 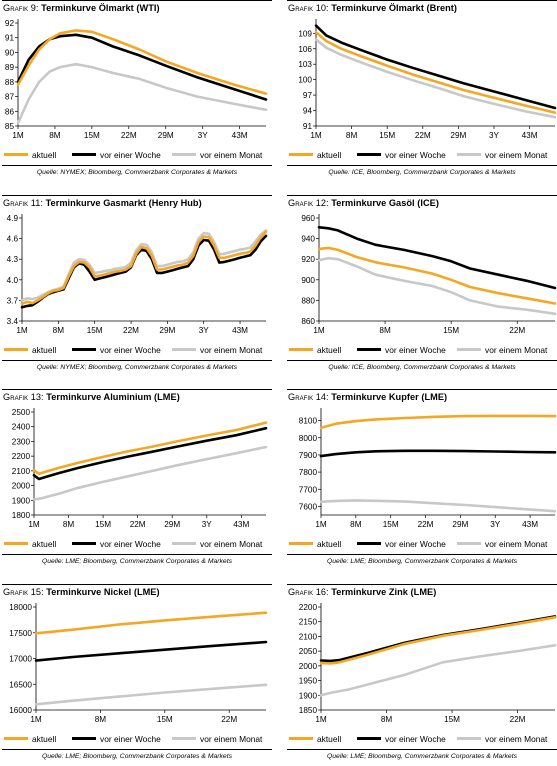 I want to click on chart-title-text: Terminkurve Nickel (LME), so click(x=101, y=592).